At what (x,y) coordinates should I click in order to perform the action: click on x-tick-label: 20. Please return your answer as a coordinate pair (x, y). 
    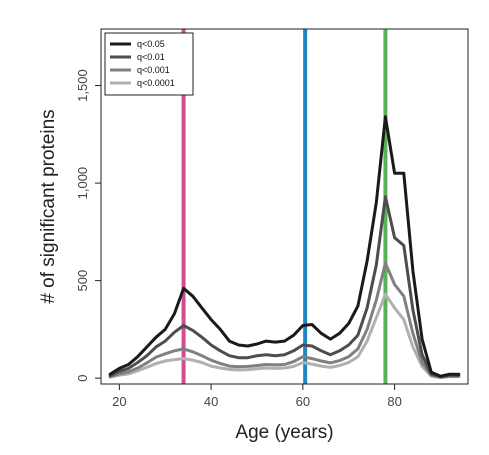
    Looking at the image, I should click on (119, 401).